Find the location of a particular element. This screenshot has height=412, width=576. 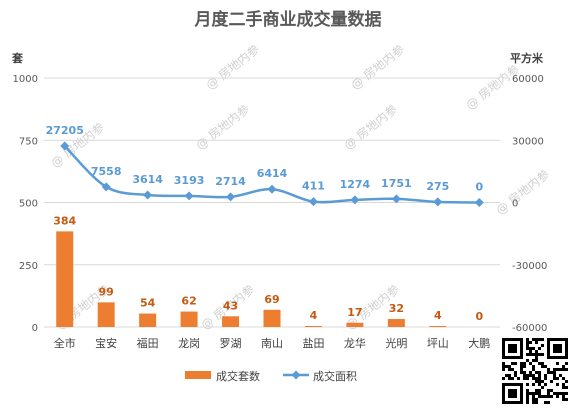

line-data-labels: 27205 7558 3614 3193 2714 6414 411 1274 1751 275 0 is located at coordinates (265, 158).